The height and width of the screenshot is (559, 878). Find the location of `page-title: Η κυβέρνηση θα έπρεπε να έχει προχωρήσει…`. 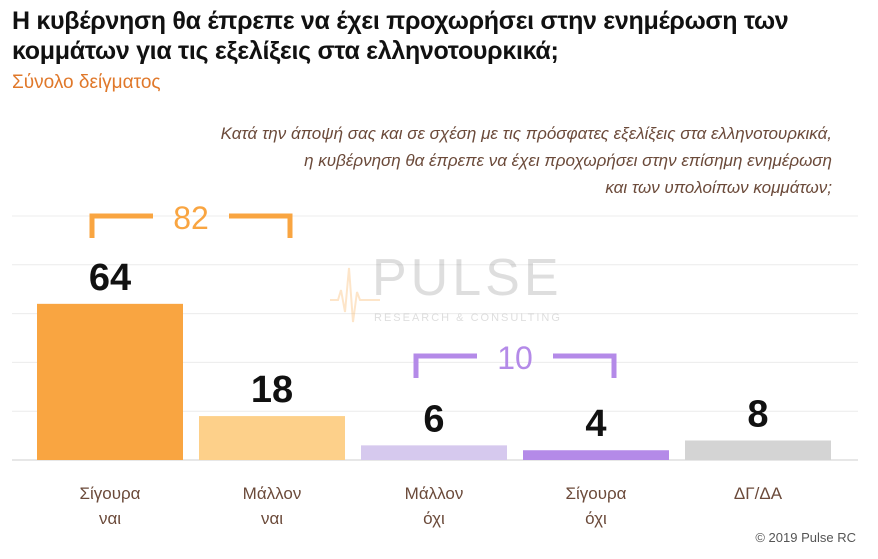

page-title: Η κυβέρνηση θα έπρεπε να έχει προχωρήσει… is located at coordinates (400, 36).